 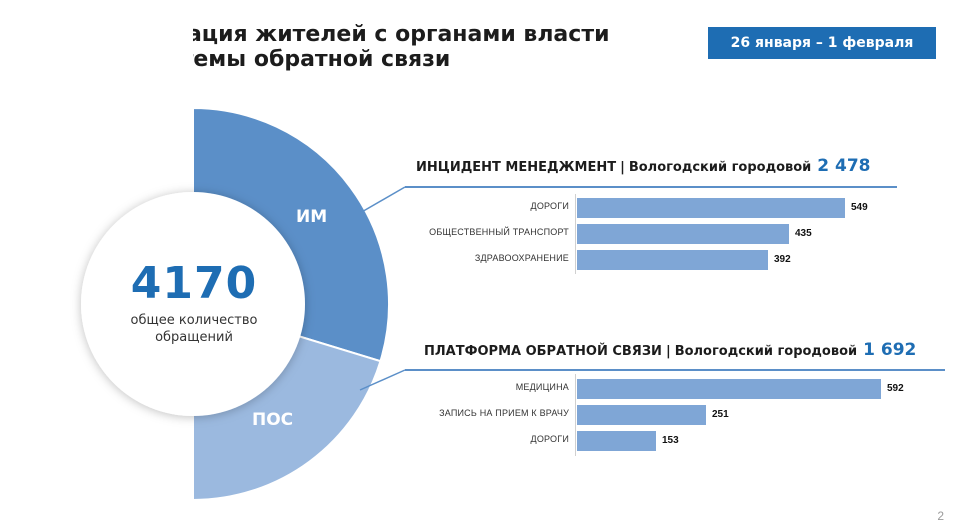 What do you see at coordinates (194, 283) in the screenshot?
I see `total-value: 4170` at bounding box center [194, 283].